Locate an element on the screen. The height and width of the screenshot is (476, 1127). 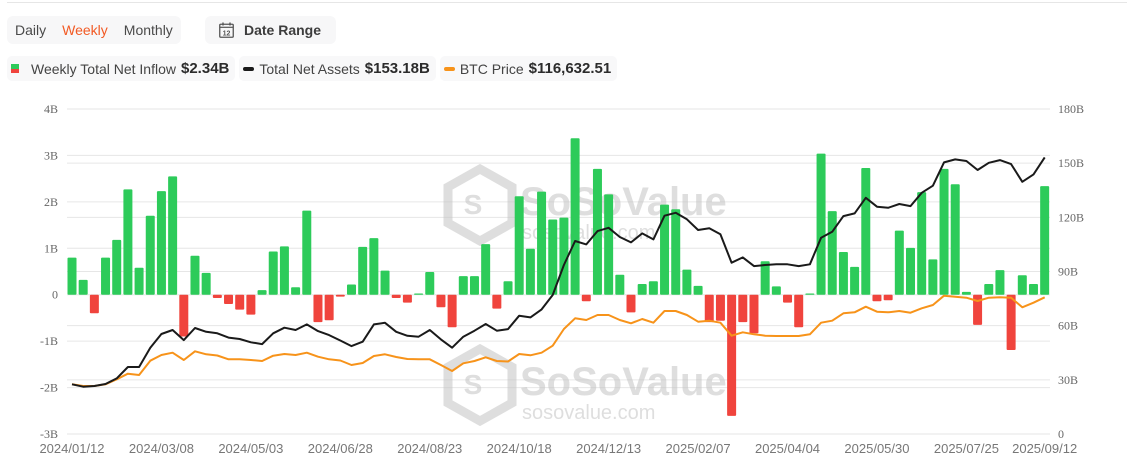
legend-value: $116,632.51 is located at coordinates (570, 68).